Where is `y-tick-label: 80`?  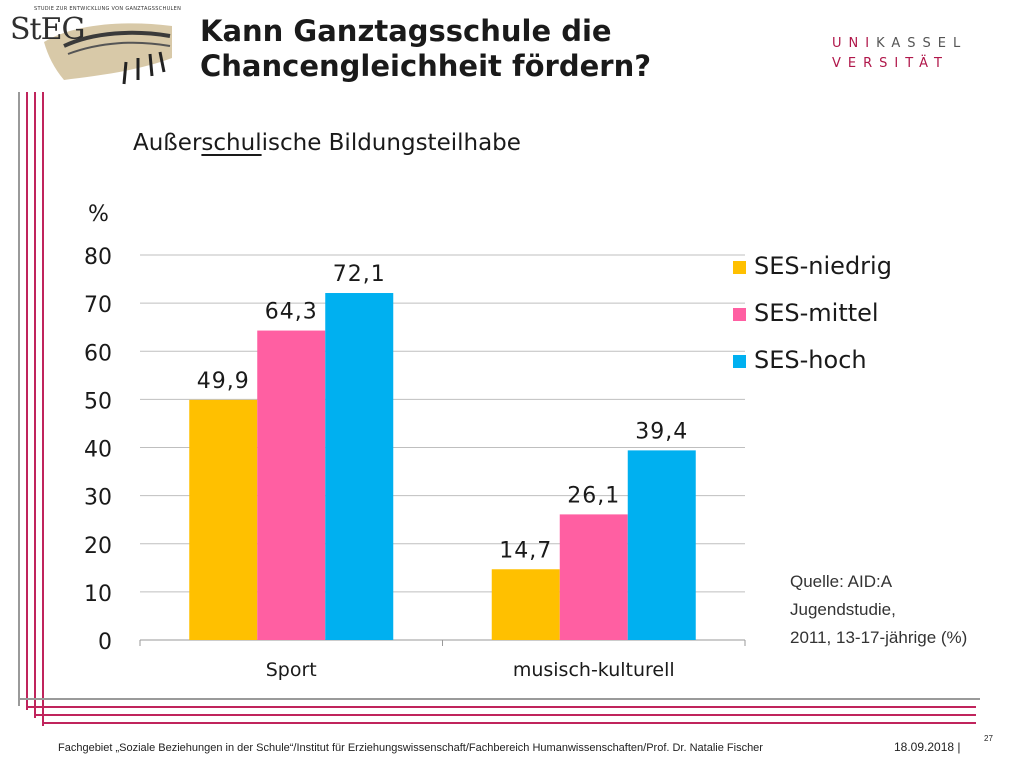 y-tick-label: 80 is located at coordinates (98, 257).